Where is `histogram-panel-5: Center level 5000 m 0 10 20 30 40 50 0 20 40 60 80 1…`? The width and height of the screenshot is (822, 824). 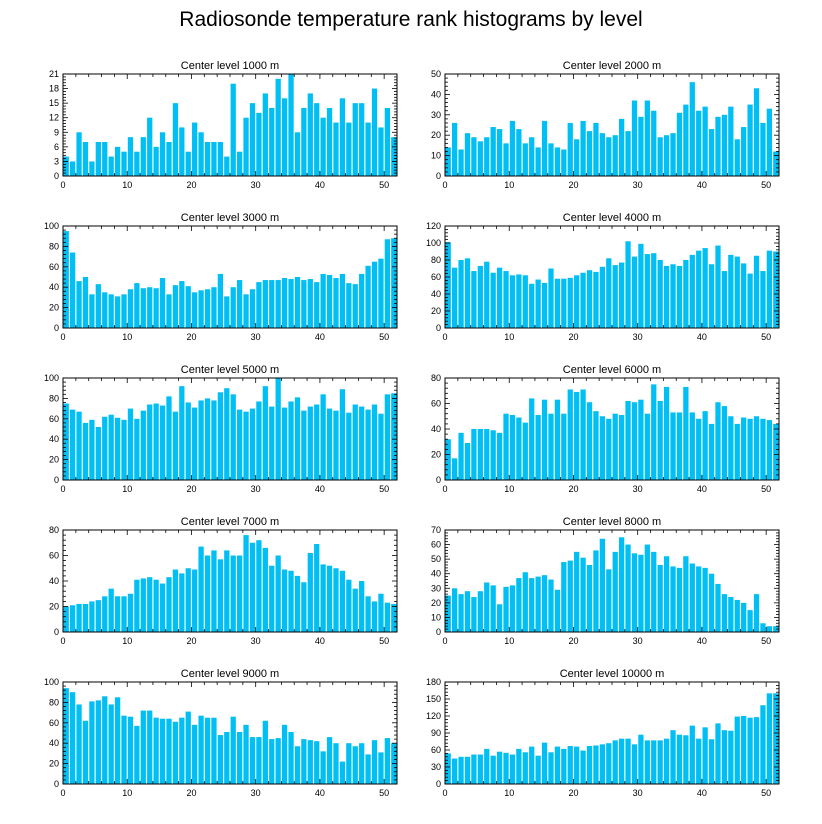 histogram-panel-5: Center level 5000 m 0 10 20 30 40 50 0 20 40 60 80 1… is located at coordinates (221, 429).